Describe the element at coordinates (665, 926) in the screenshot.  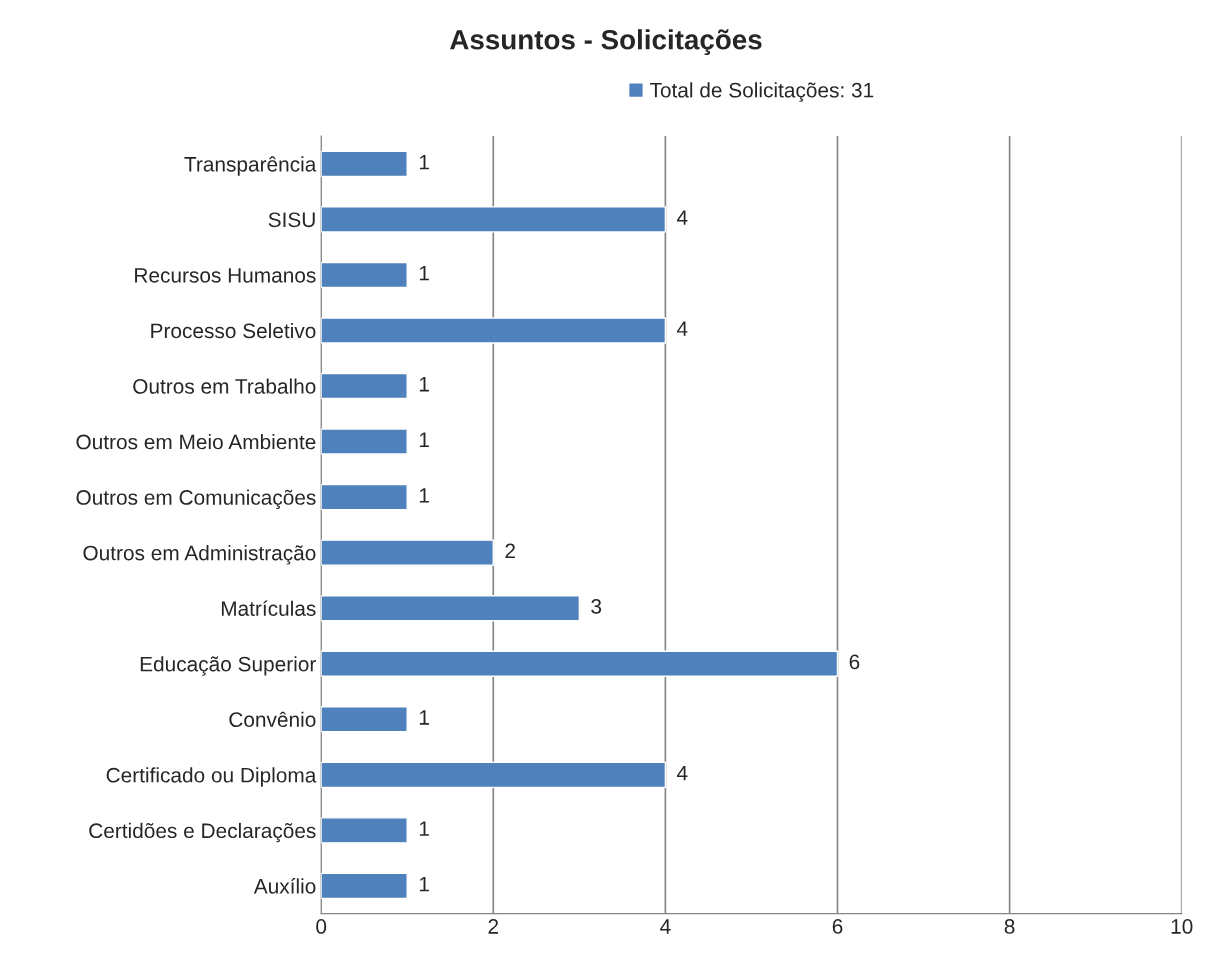
I see `x-tick-label: 4` at that location.